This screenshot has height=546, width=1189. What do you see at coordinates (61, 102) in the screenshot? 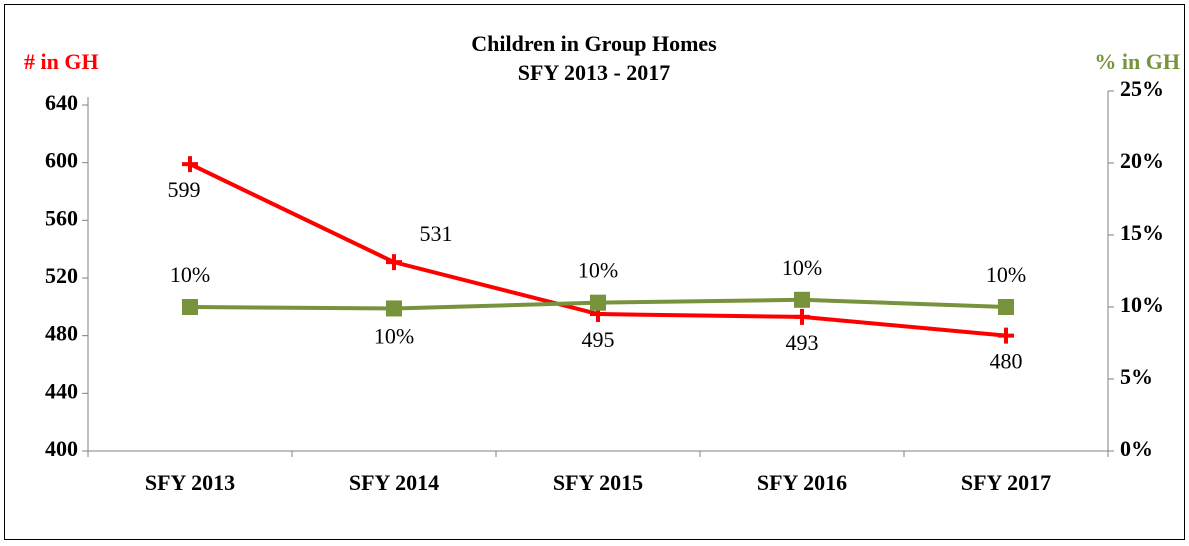
I see `y-tick-label: 640` at bounding box center [61, 102].